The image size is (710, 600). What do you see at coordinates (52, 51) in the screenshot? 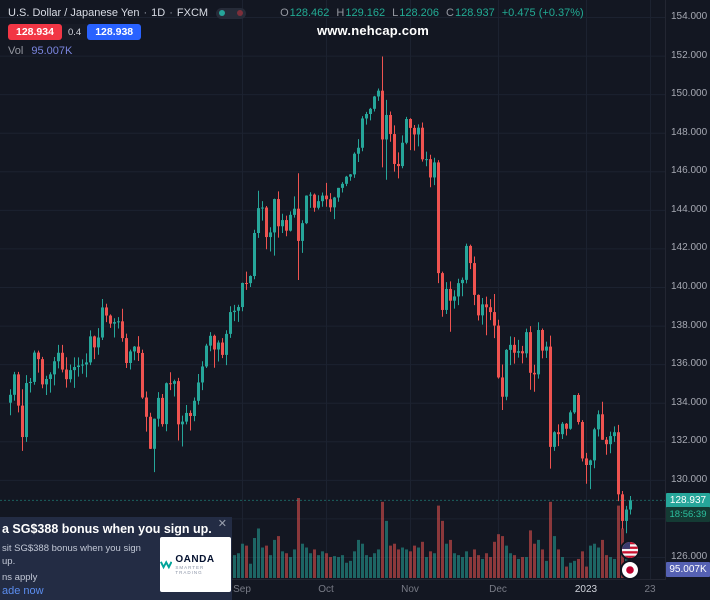
I see `volume-legend-value: 95.007K` at bounding box center [52, 51].